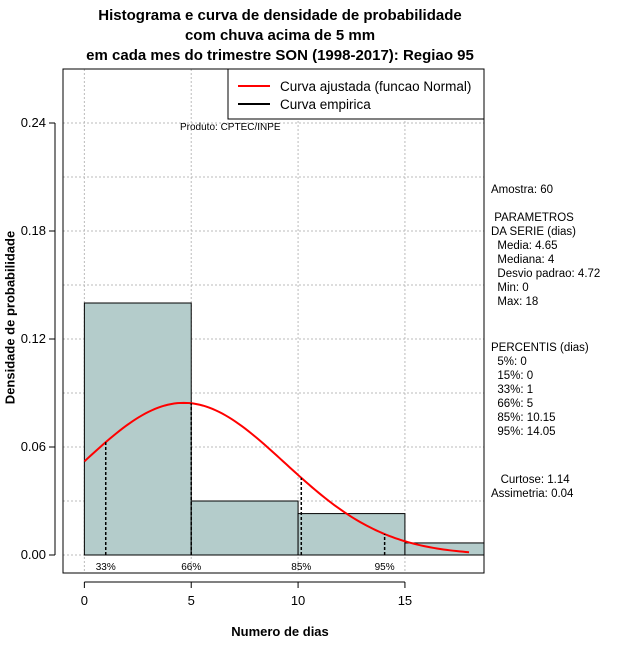  Describe the element at coordinates (33, 230) in the screenshot. I see `y-tick-label-3: 0.18` at that location.